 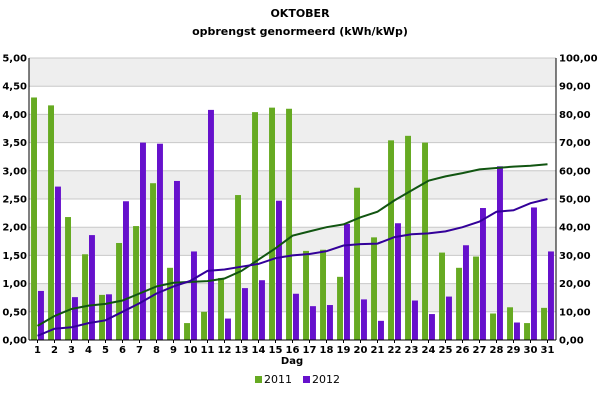 What do you see at coordinates (139, 350) in the screenshot?
I see `x-tick-label: 7` at bounding box center [139, 350].